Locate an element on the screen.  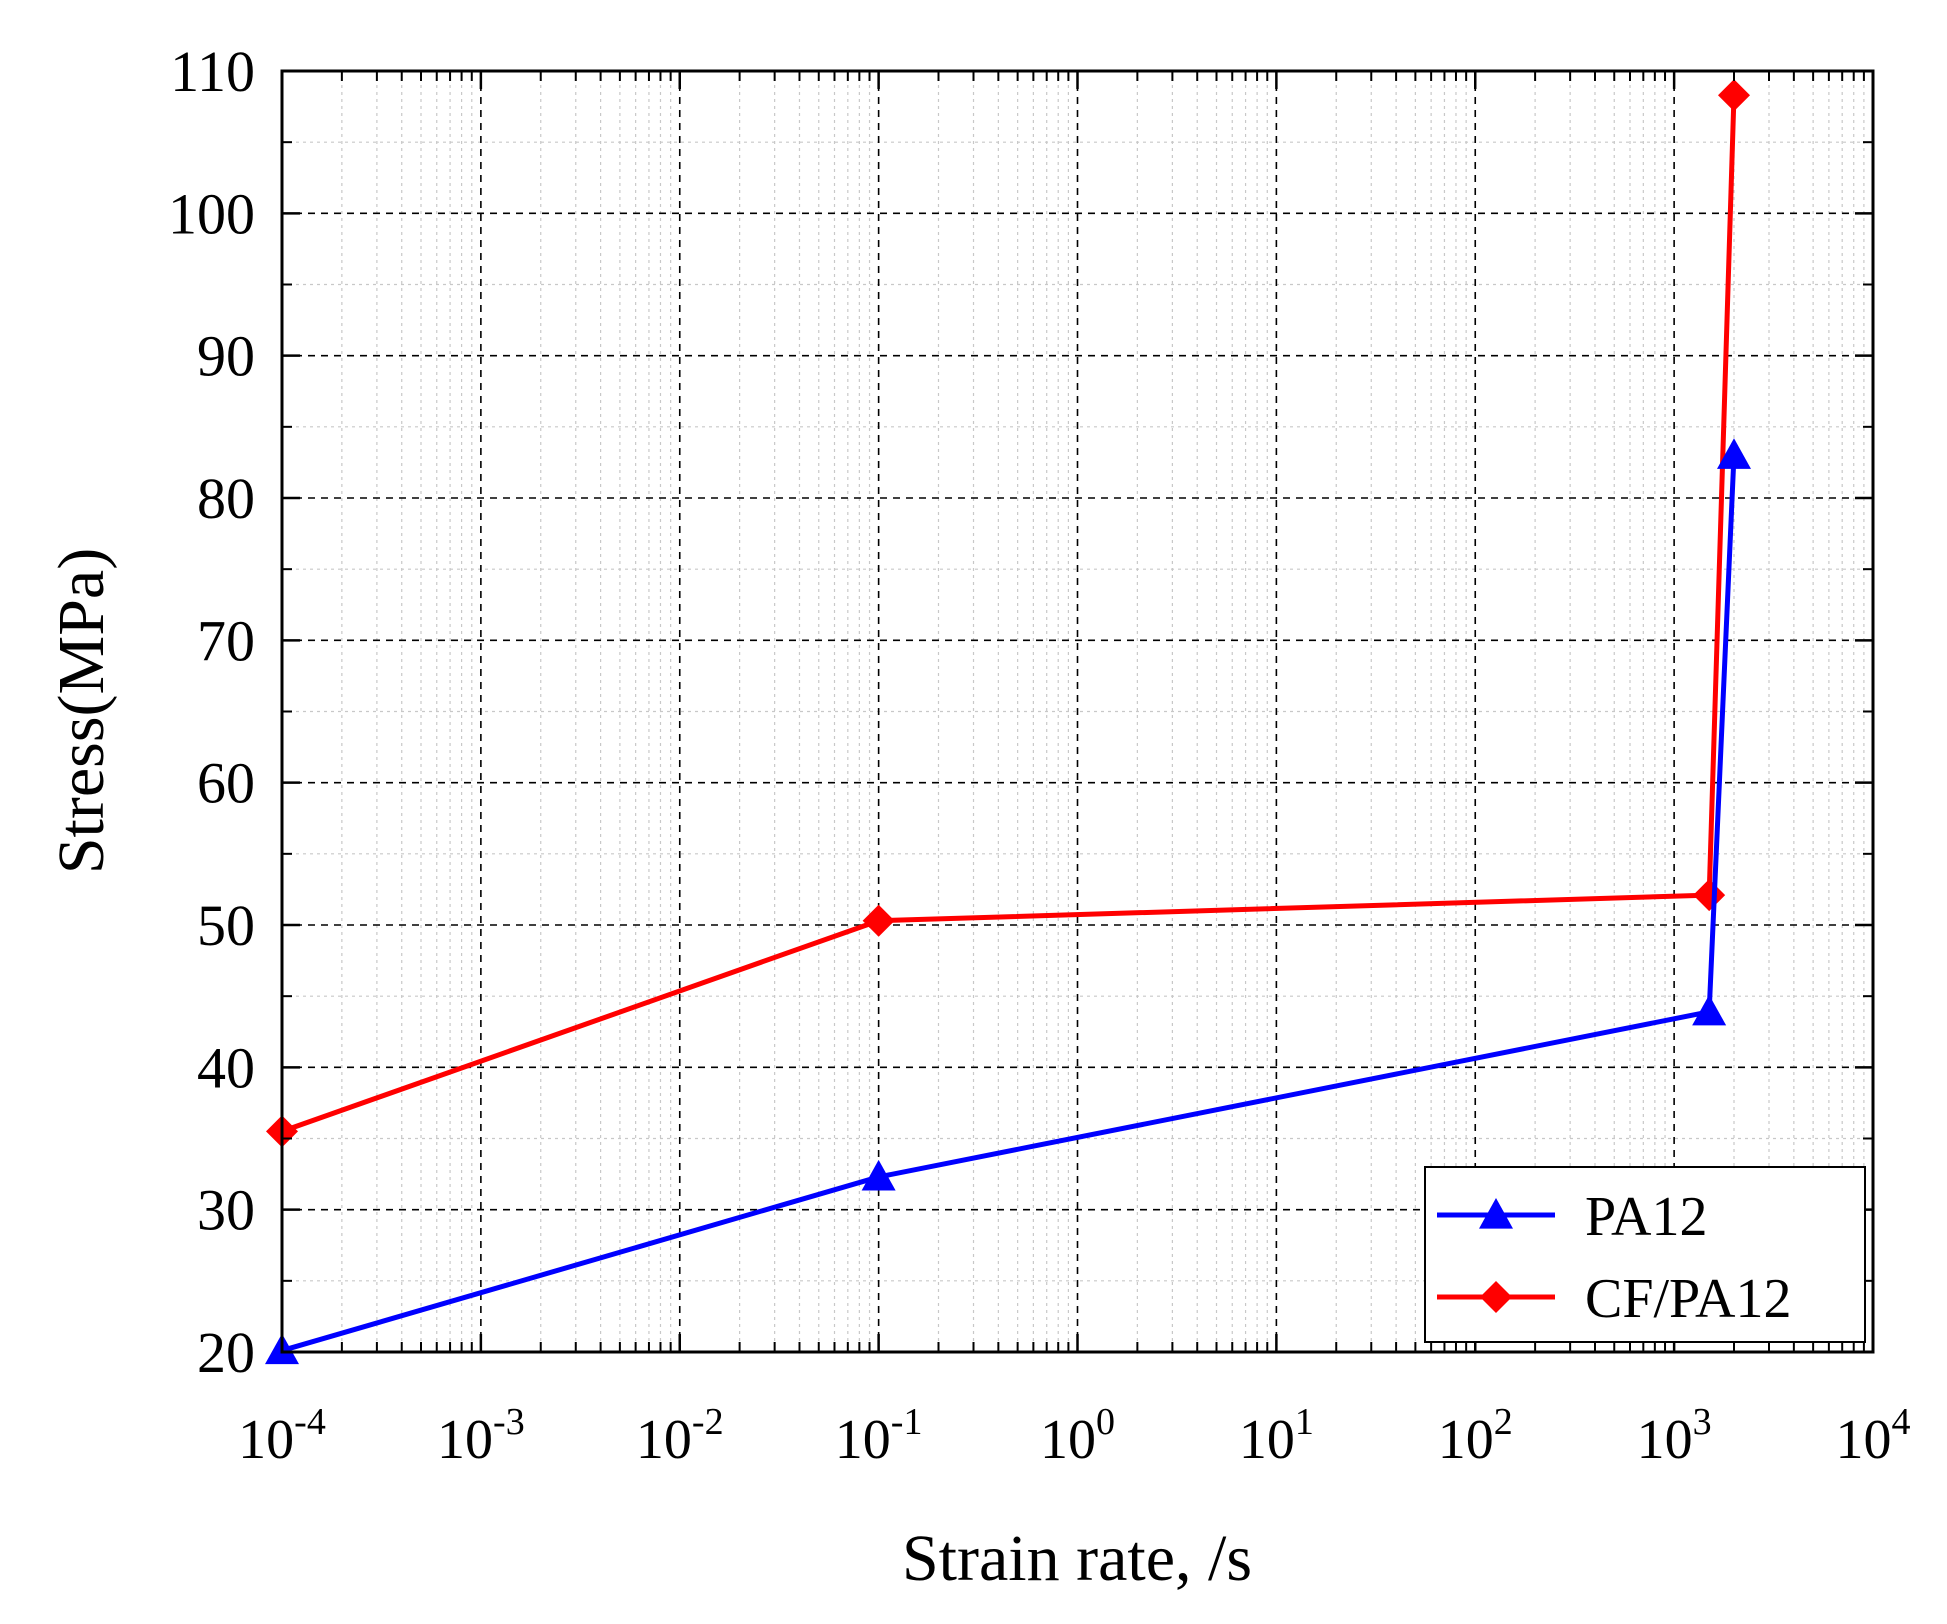
y-tick-label: 30 is located at coordinates (226, 1210).